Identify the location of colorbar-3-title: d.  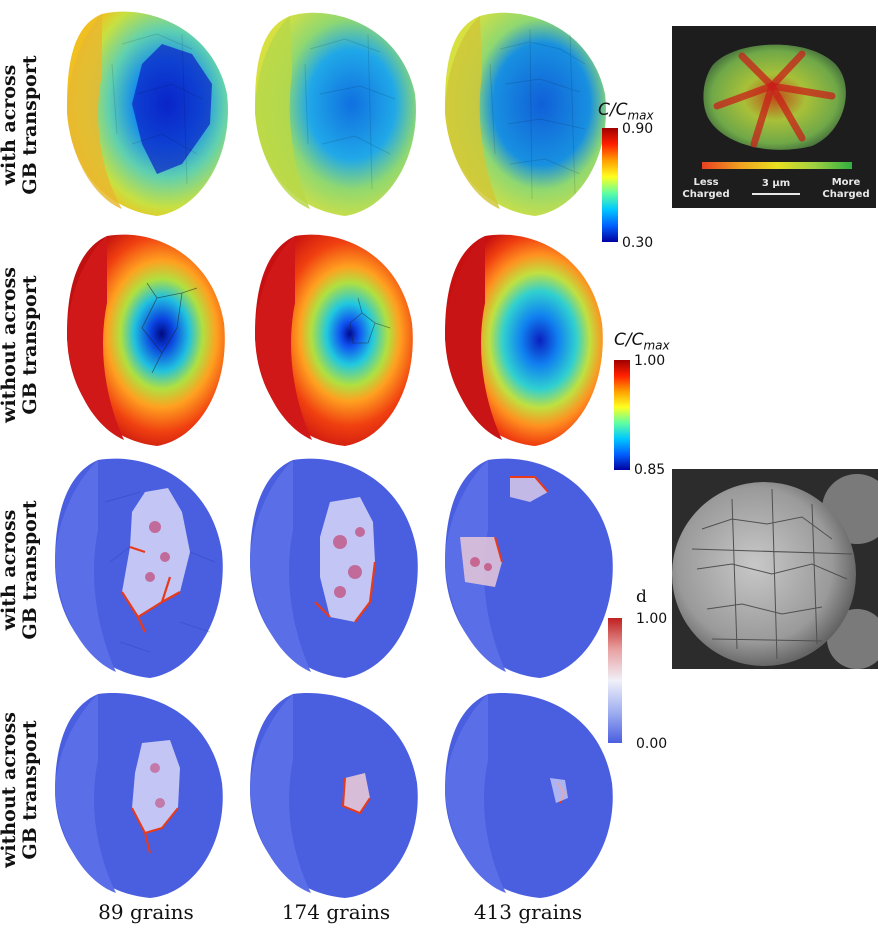
(641, 597).